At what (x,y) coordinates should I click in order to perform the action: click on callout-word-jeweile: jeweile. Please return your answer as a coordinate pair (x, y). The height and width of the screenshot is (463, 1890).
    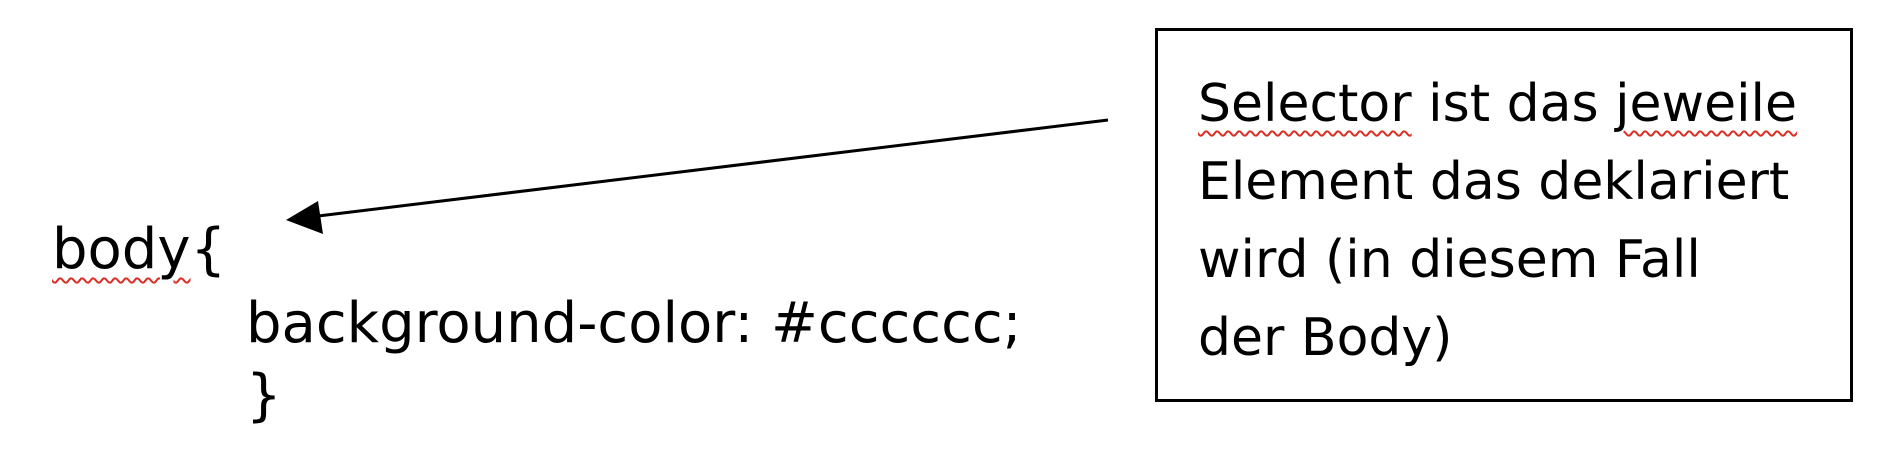
    Looking at the image, I should click on (1706, 104).